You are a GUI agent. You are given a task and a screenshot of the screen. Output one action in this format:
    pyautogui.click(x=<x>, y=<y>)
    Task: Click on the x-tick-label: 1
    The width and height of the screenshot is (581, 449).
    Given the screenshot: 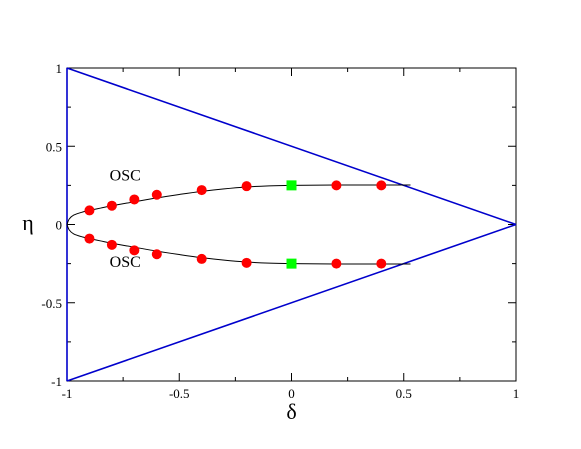 What is the action you would take?
    pyautogui.click(x=516, y=393)
    